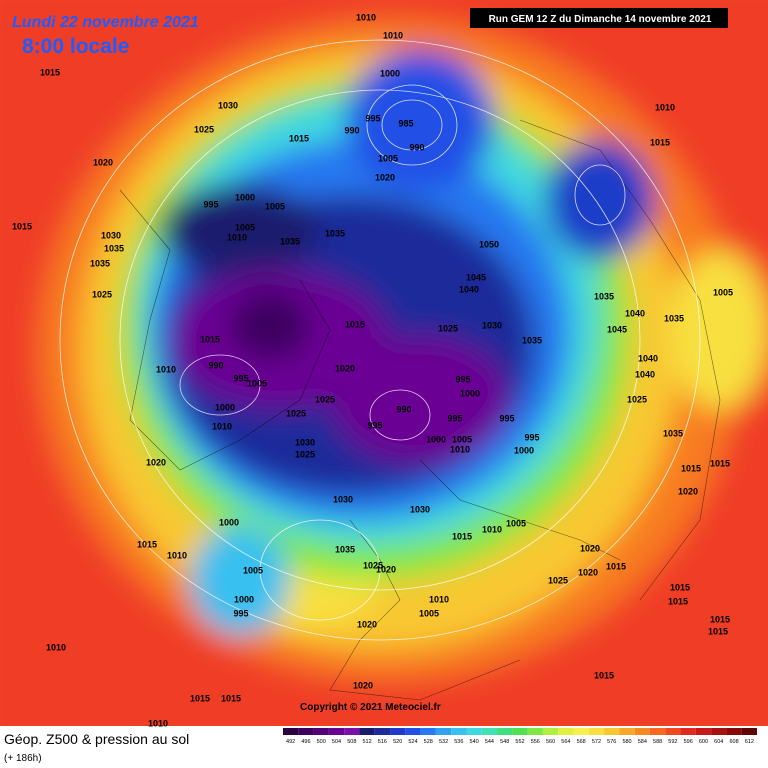 The width and height of the screenshot is (768, 768). I want to click on forecast-date: Lundi 22 novembre 2021, so click(105, 22).